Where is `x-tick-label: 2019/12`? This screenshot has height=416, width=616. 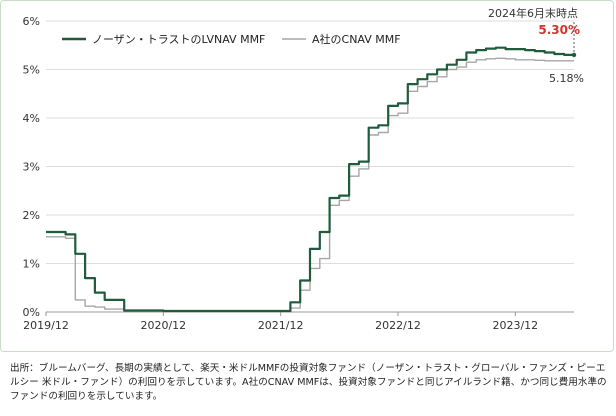 x-tick-label: 2019/12 is located at coordinates (46, 325).